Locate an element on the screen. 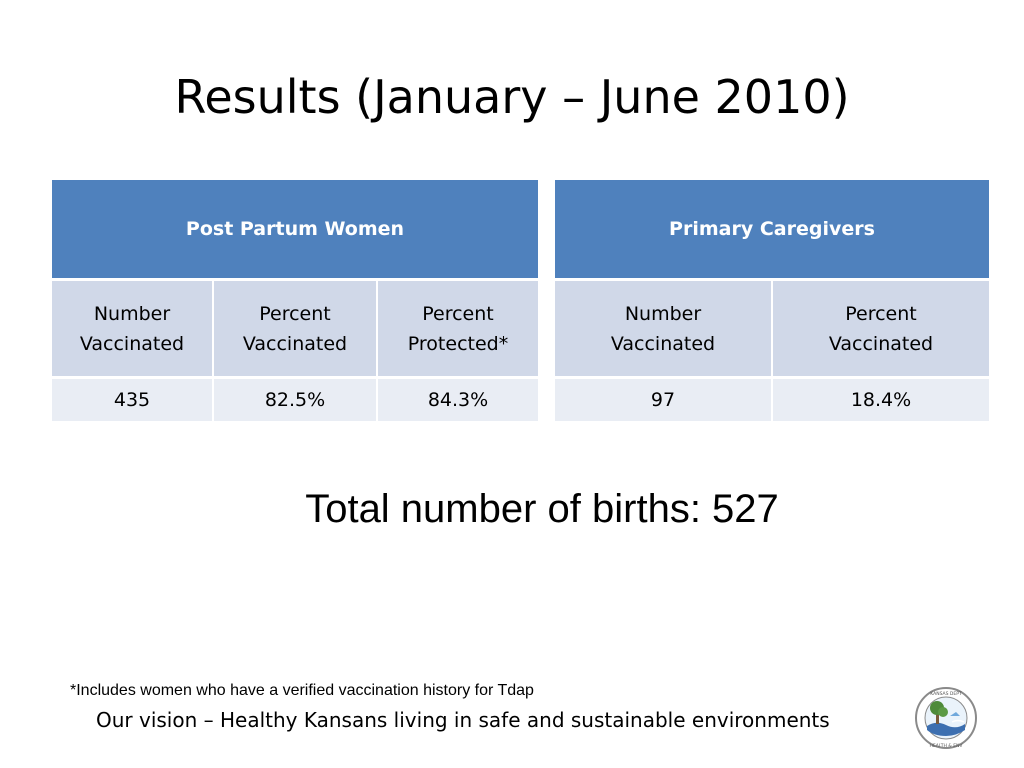  table-cell: 18.4% is located at coordinates (880, 398).